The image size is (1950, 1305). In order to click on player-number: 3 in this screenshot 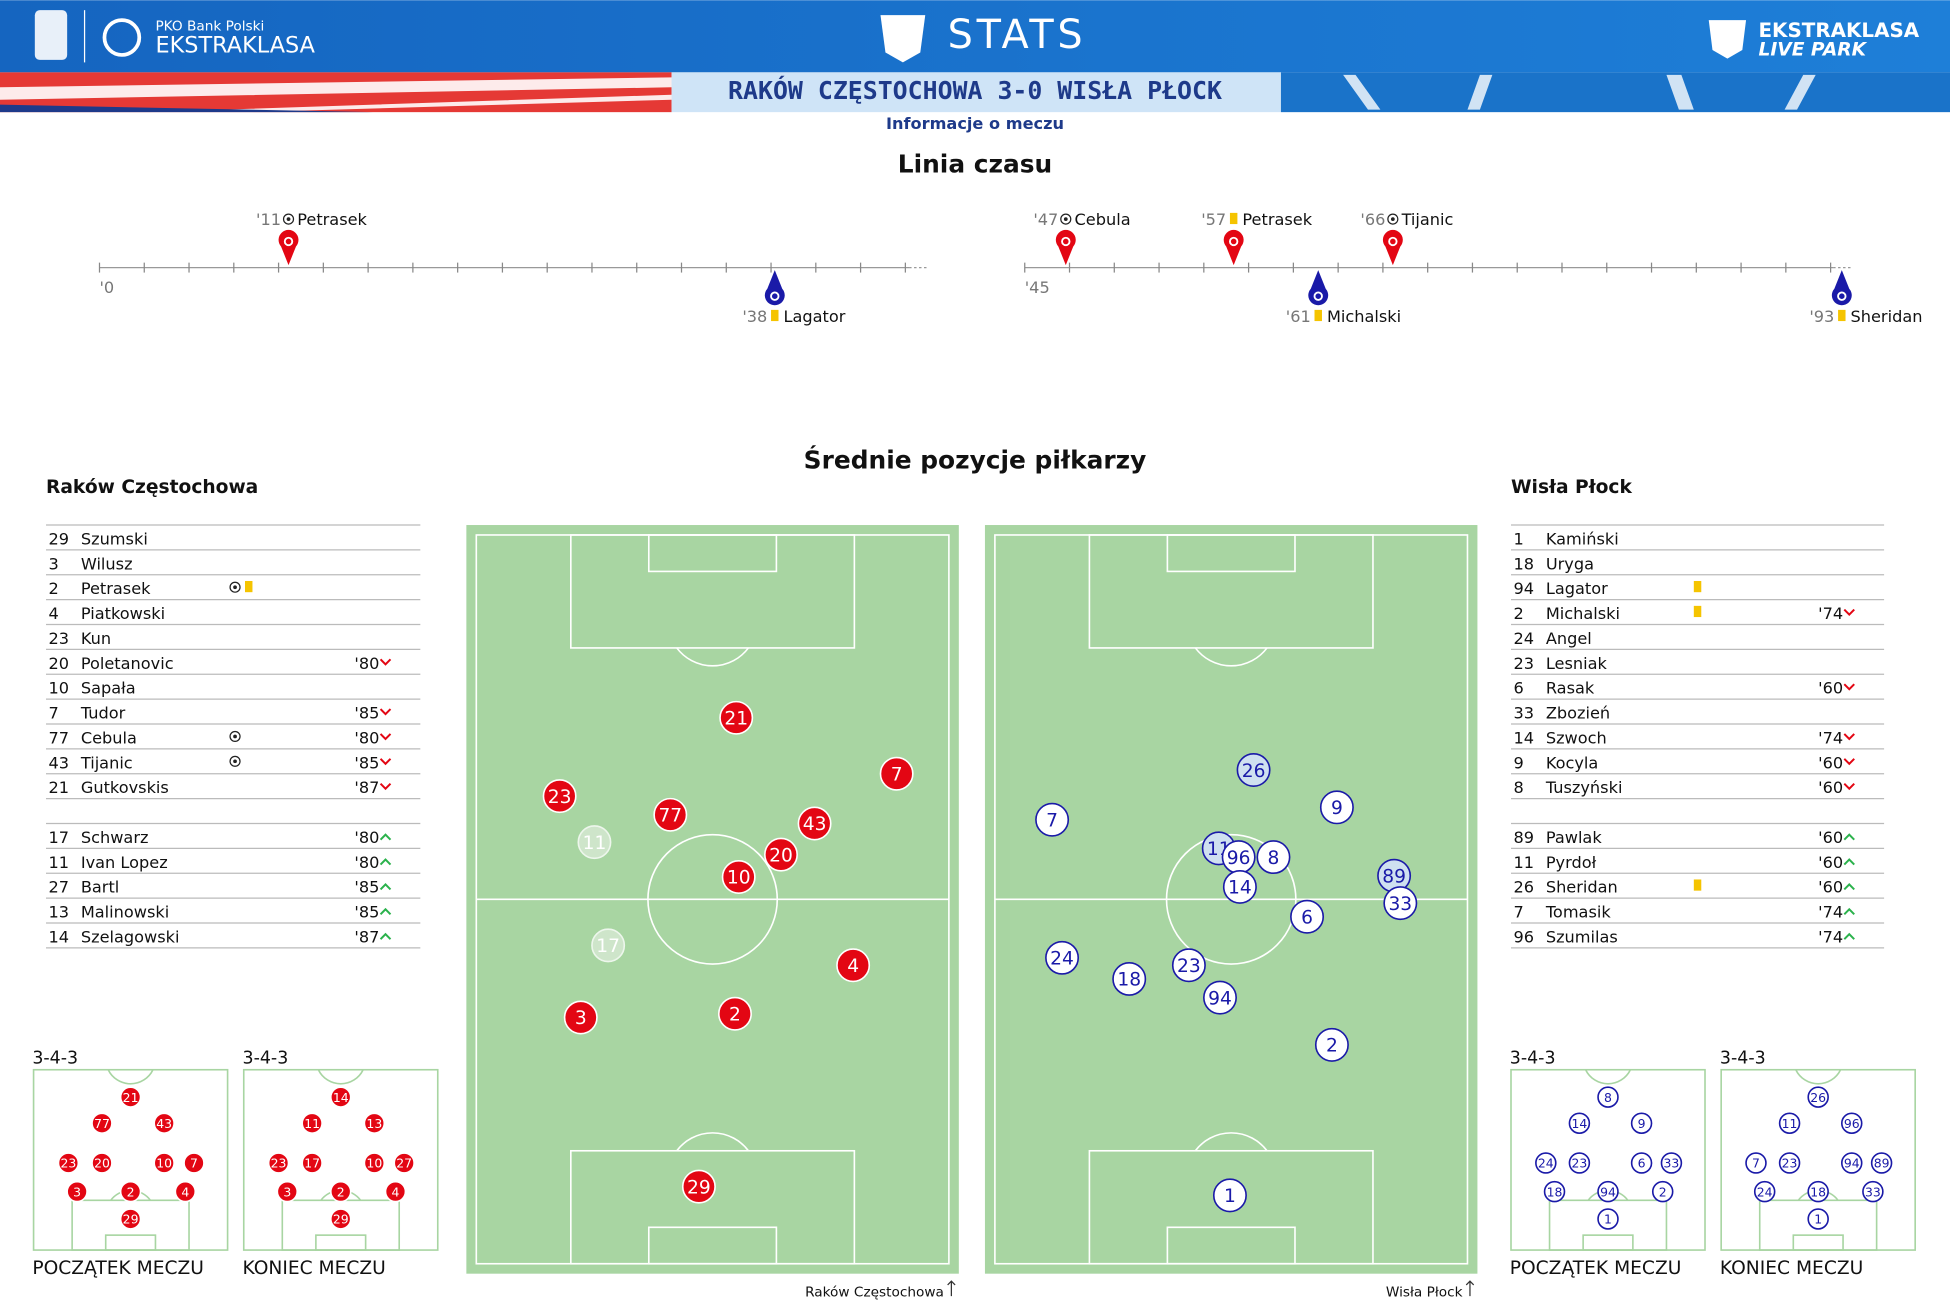, I will do `click(54, 563)`.